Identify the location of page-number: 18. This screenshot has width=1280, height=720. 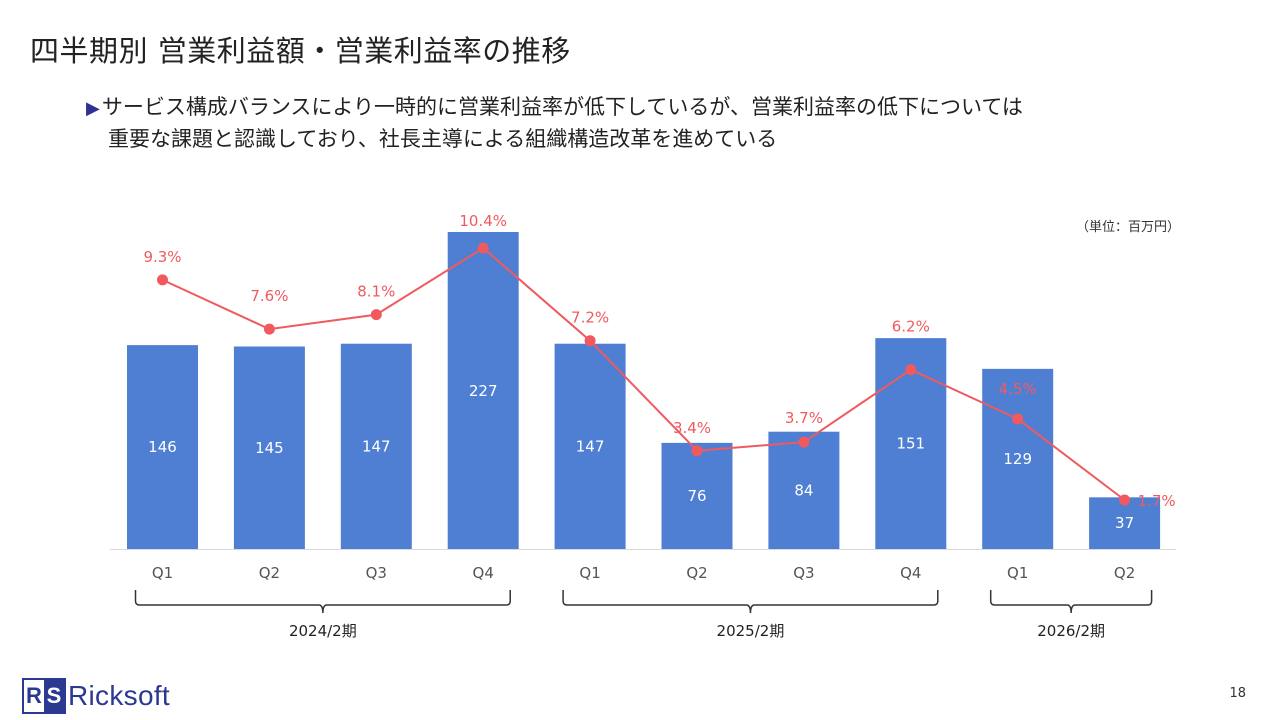
(1237, 693).